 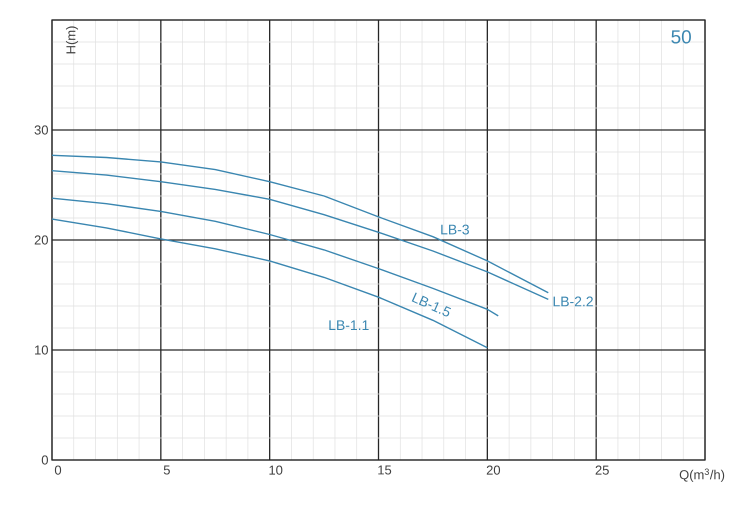 What do you see at coordinates (681, 37) in the screenshot?
I see `annotation: 50` at bounding box center [681, 37].